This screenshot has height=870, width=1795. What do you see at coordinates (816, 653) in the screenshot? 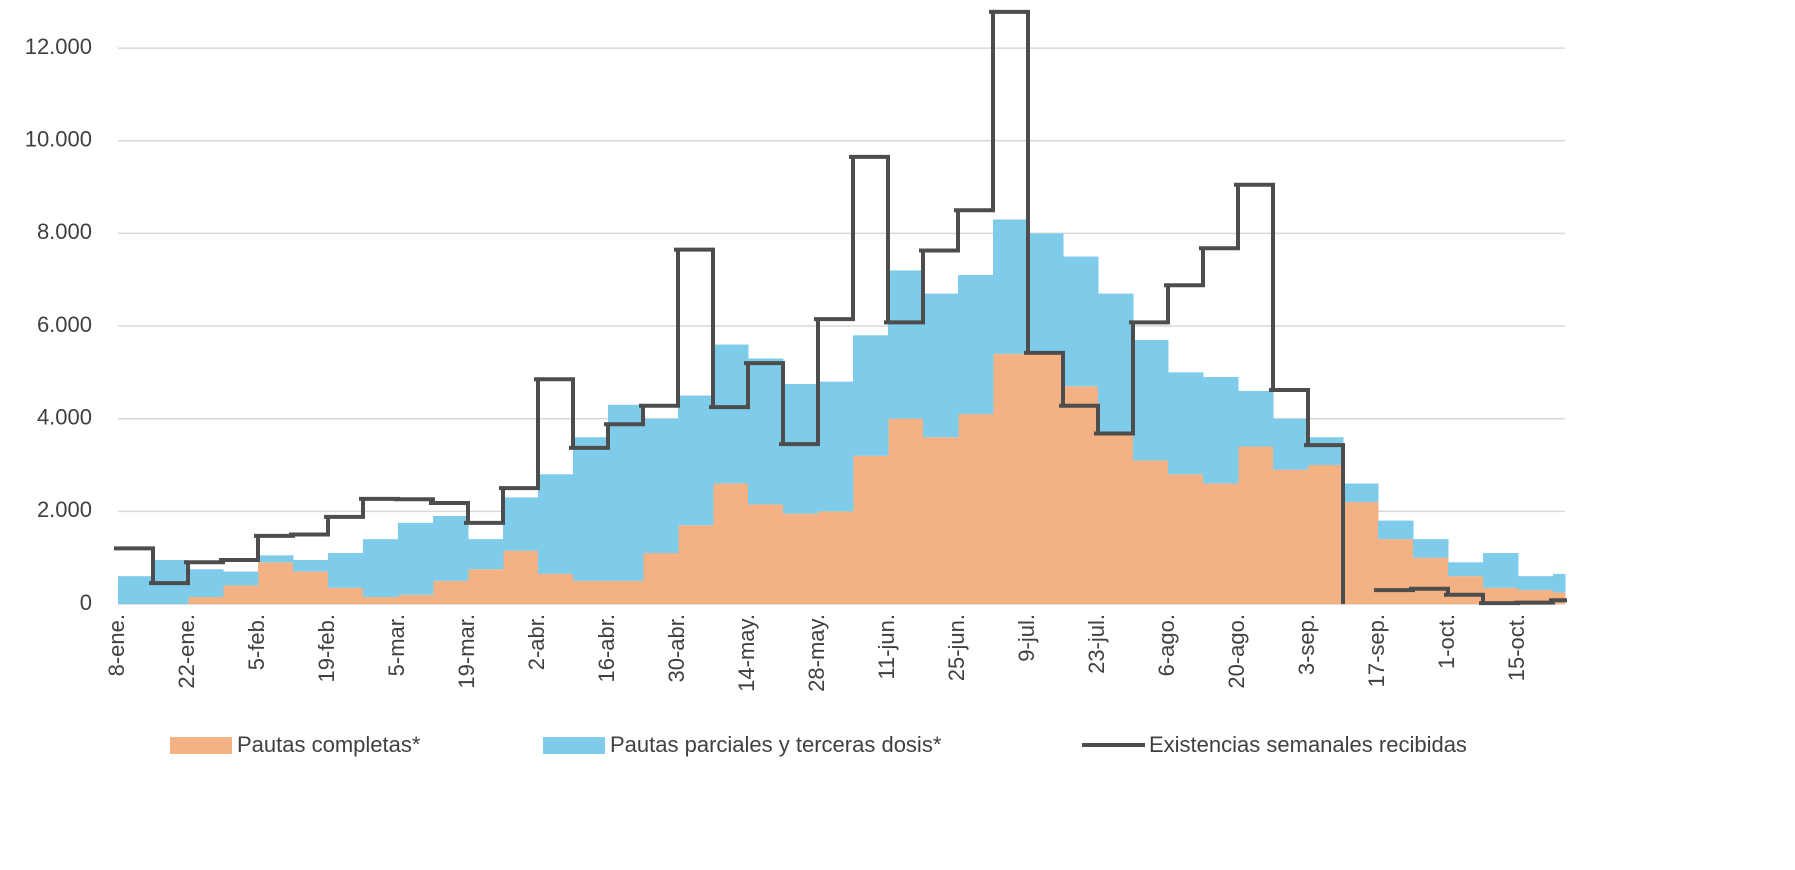
I see `x-tick-label: 28-may.` at bounding box center [816, 653].